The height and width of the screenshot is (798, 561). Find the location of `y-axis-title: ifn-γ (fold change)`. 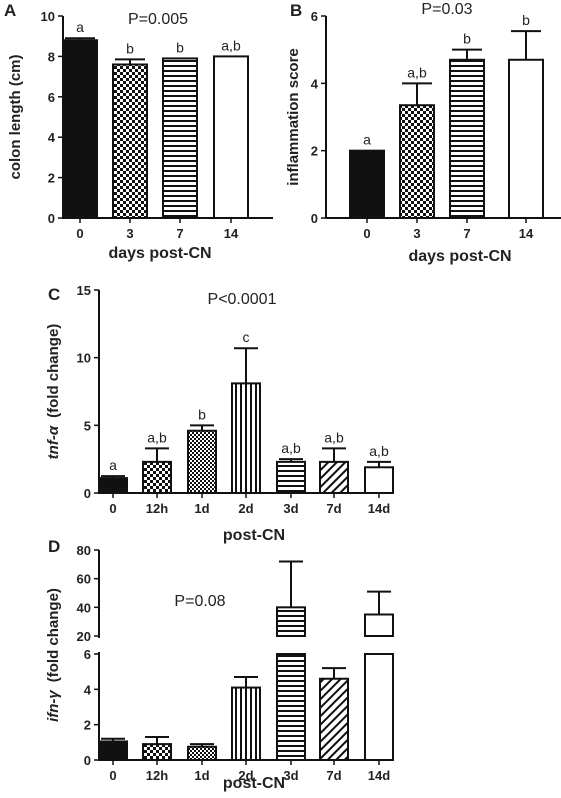

y-axis-title: ifn-γ (fold change) is located at coordinates (53, 655).